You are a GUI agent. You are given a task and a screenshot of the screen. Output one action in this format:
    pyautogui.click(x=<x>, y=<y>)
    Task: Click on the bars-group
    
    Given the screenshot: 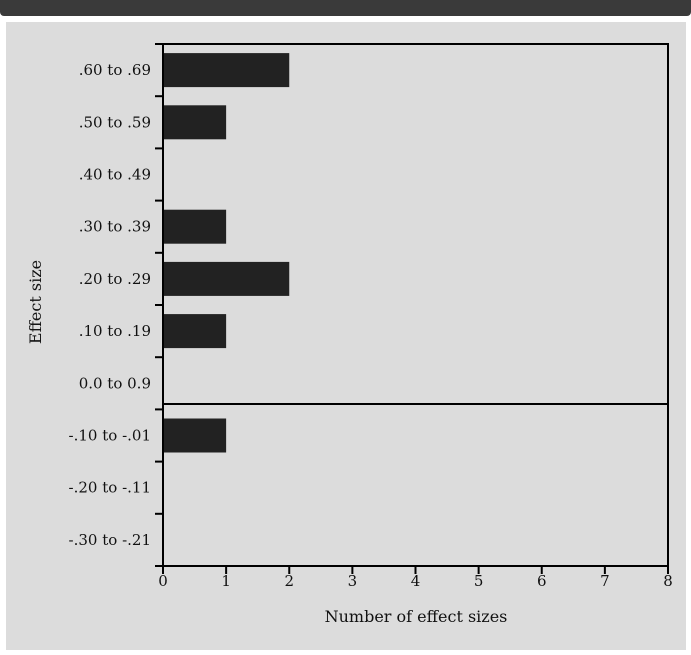 What is the action you would take?
    pyautogui.click(x=226, y=253)
    